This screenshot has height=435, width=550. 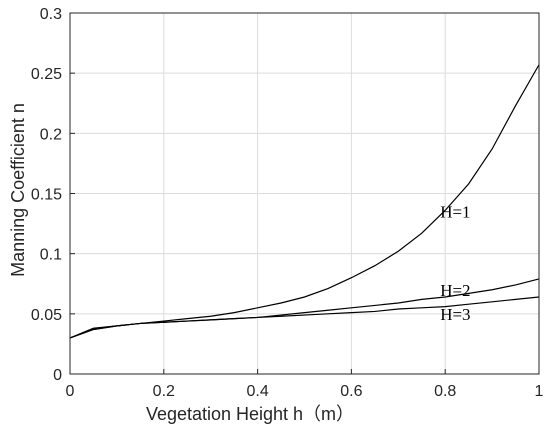 I want to click on y-tick-label: 0.3, so click(x=51, y=14).